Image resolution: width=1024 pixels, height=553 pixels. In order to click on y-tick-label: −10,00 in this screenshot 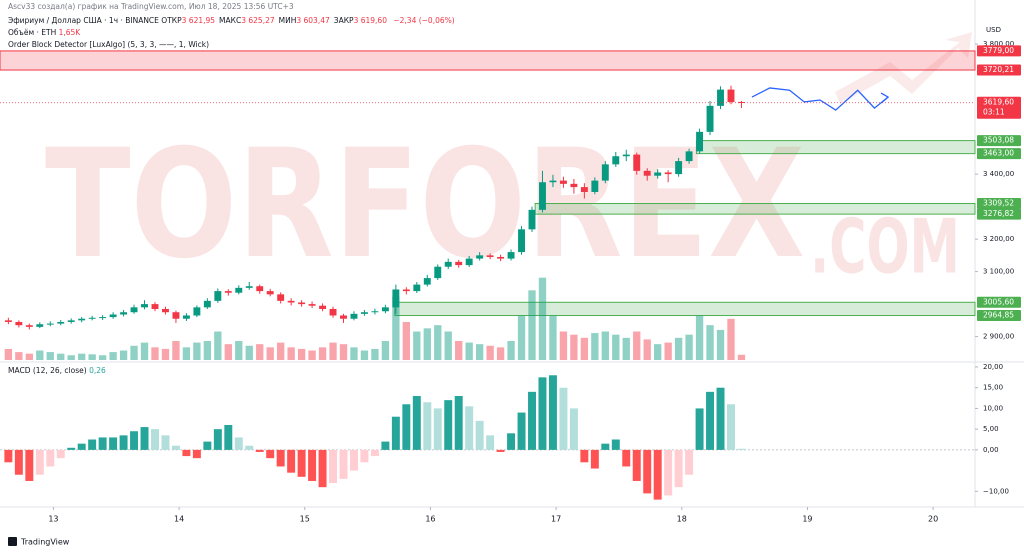, I will do `click(996, 491)`.